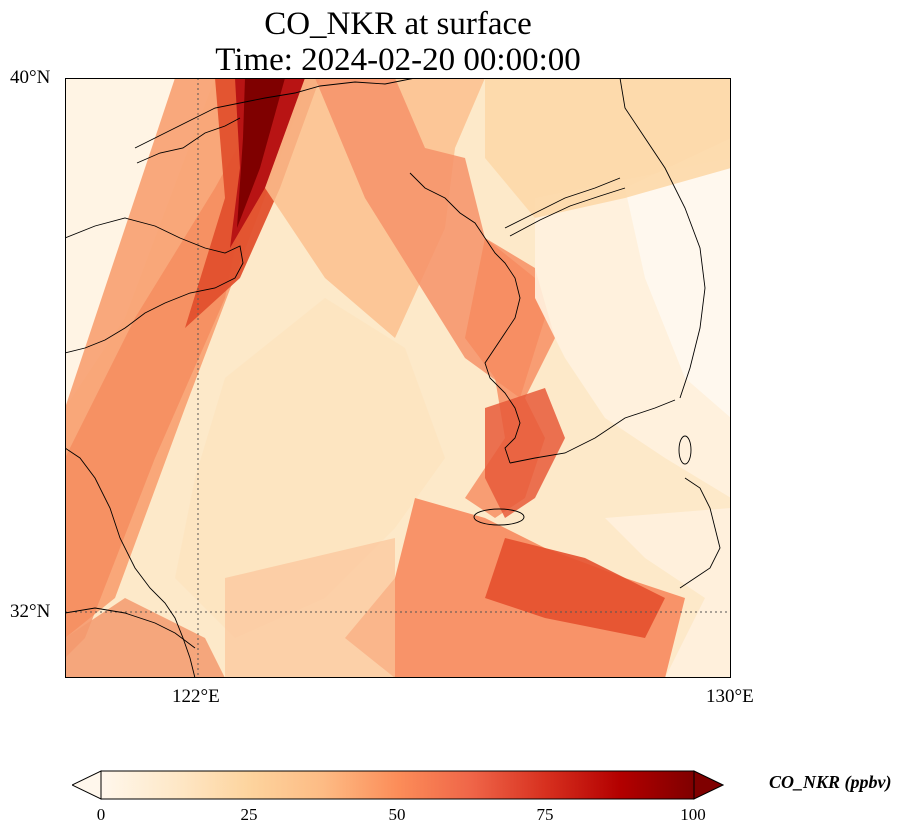 Image resolution: width=920 pixels, height=836 pixels. I want to click on field-south-core, so click(575, 588).